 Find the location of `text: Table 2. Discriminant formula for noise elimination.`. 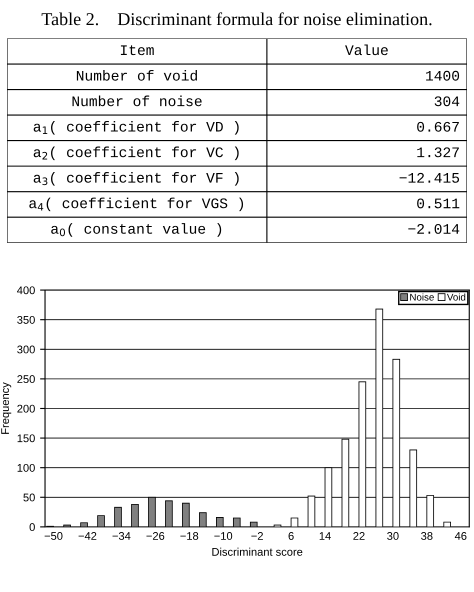

text: Table 2. Discriminant formula for noise elimination. is located at coordinates (237, 19).